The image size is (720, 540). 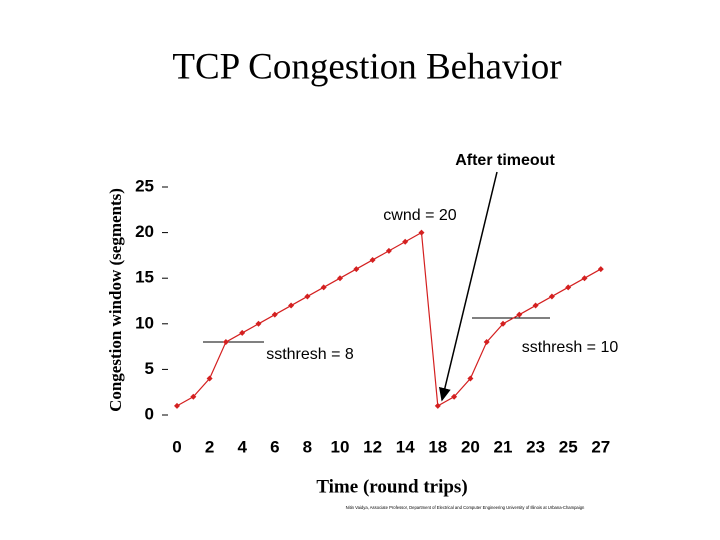 What do you see at coordinates (372, 446) in the screenshot?
I see `x-tick-label: 12` at bounding box center [372, 446].